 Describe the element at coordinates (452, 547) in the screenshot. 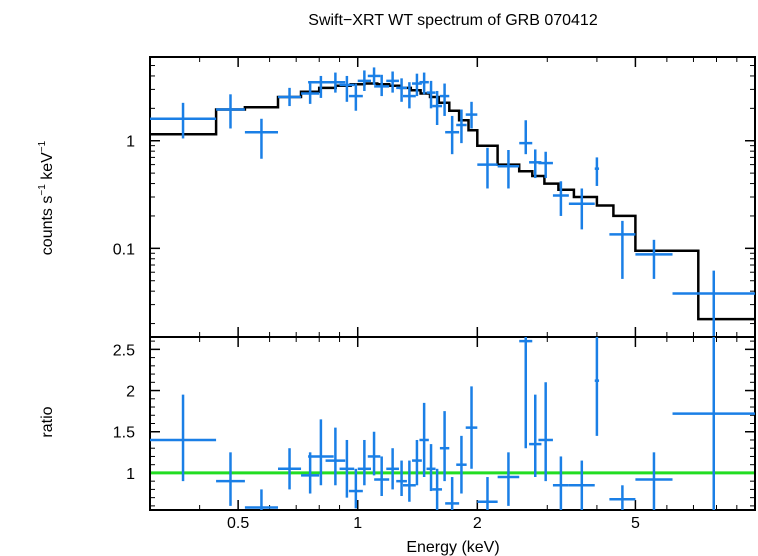

I see `x-axis-label: Energy (keV)` at that location.